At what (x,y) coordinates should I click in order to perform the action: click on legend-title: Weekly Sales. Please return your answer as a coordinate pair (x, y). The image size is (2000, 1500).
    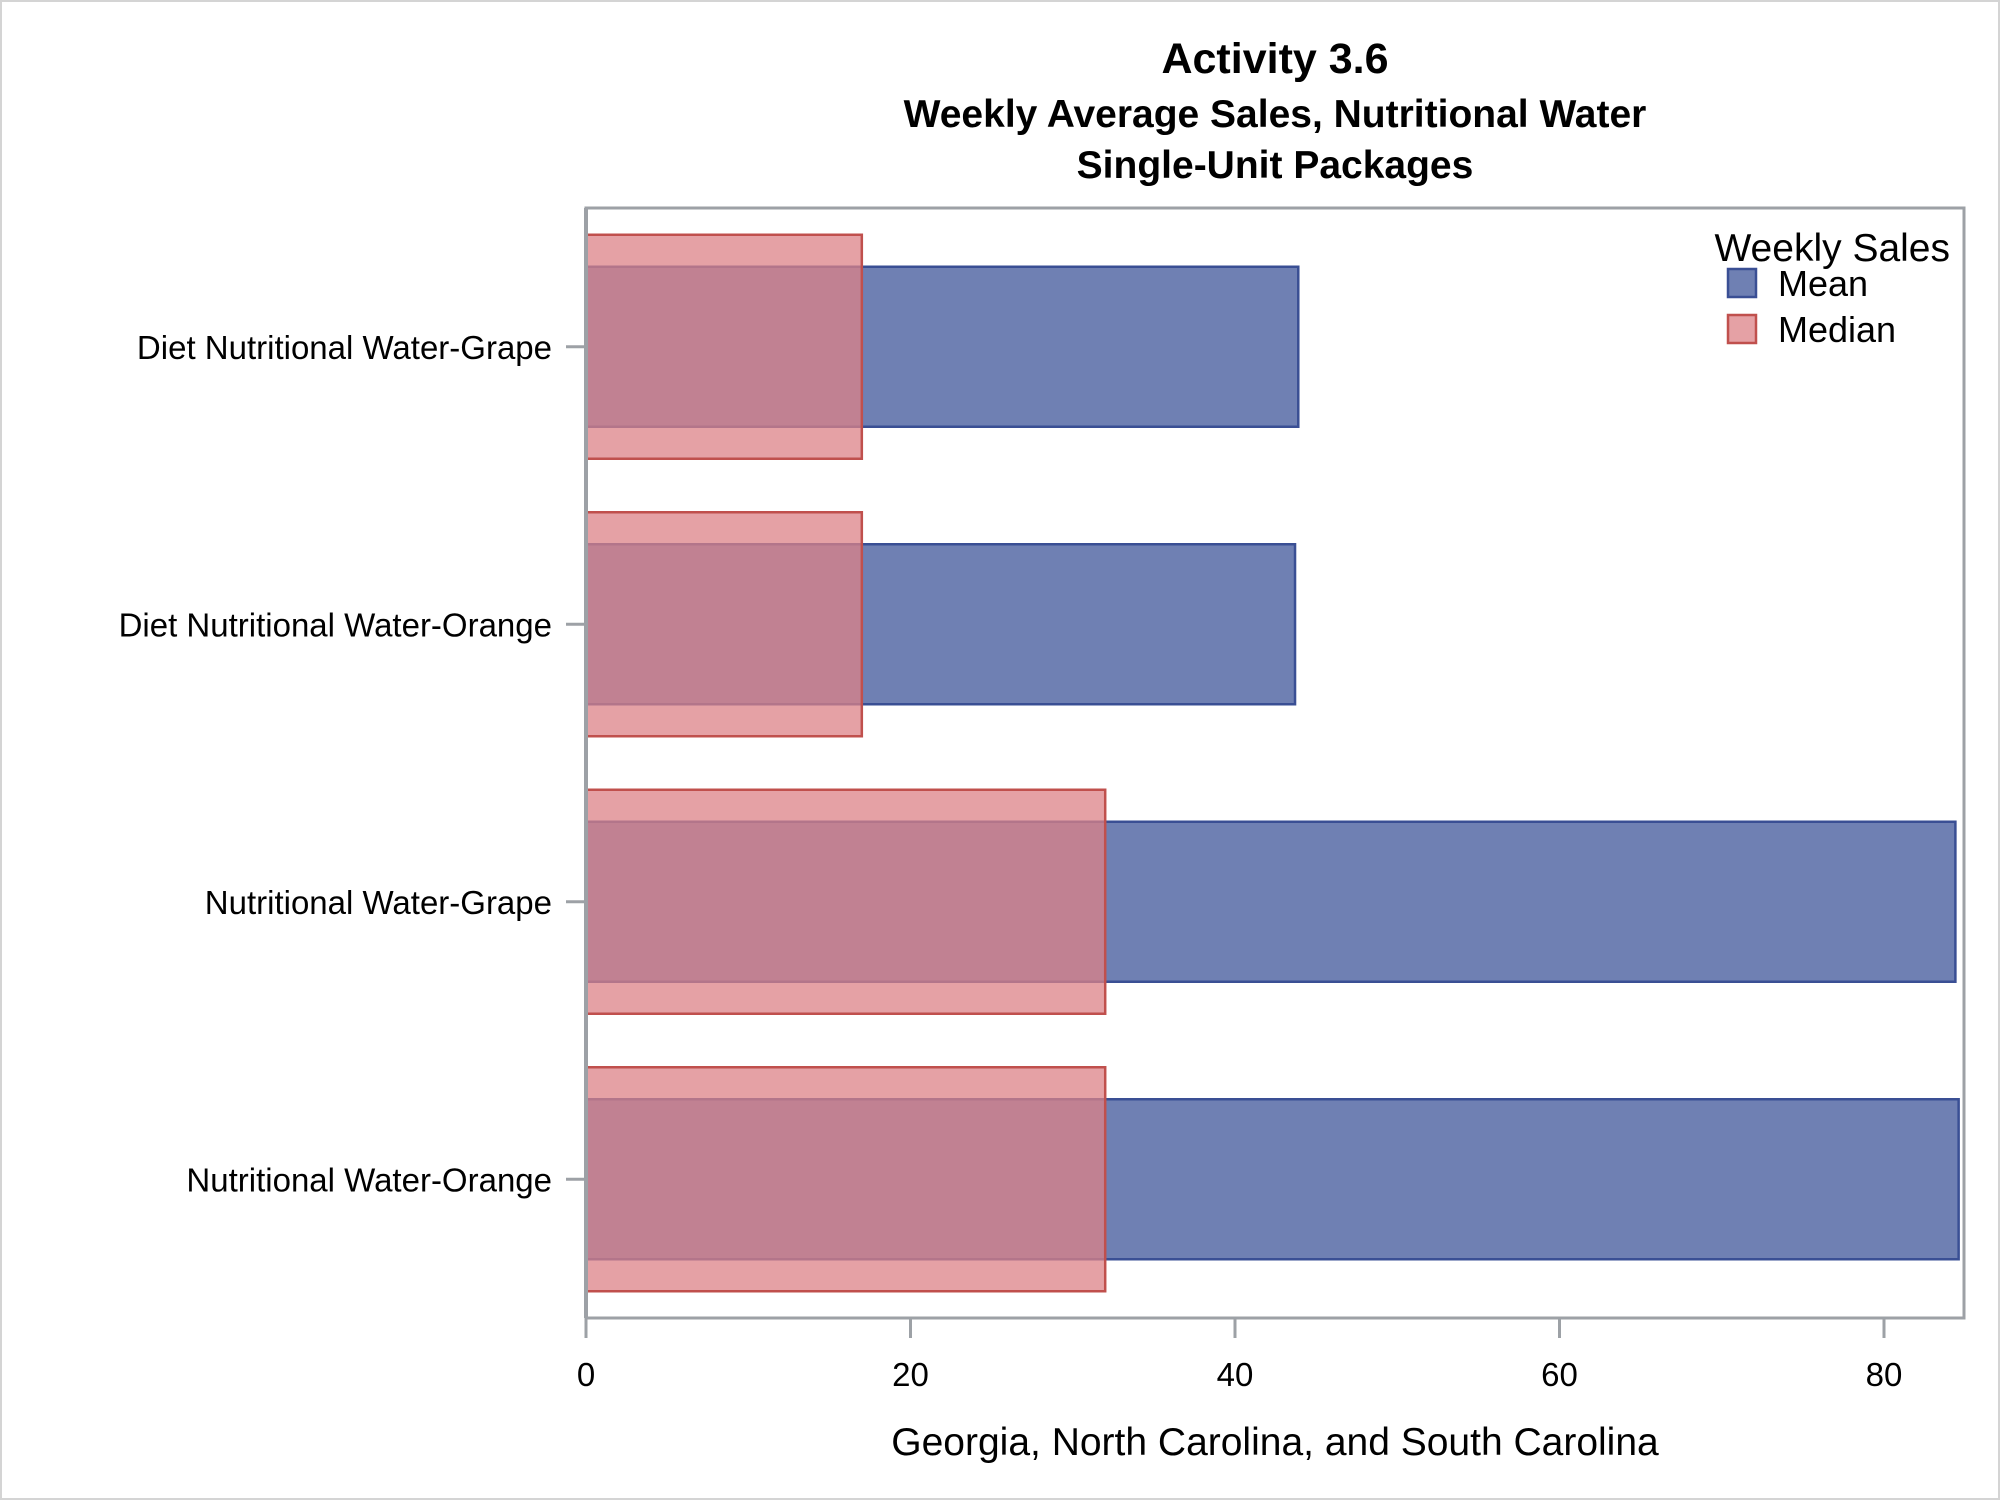
    Looking at the image, I should click on (1832, 248).